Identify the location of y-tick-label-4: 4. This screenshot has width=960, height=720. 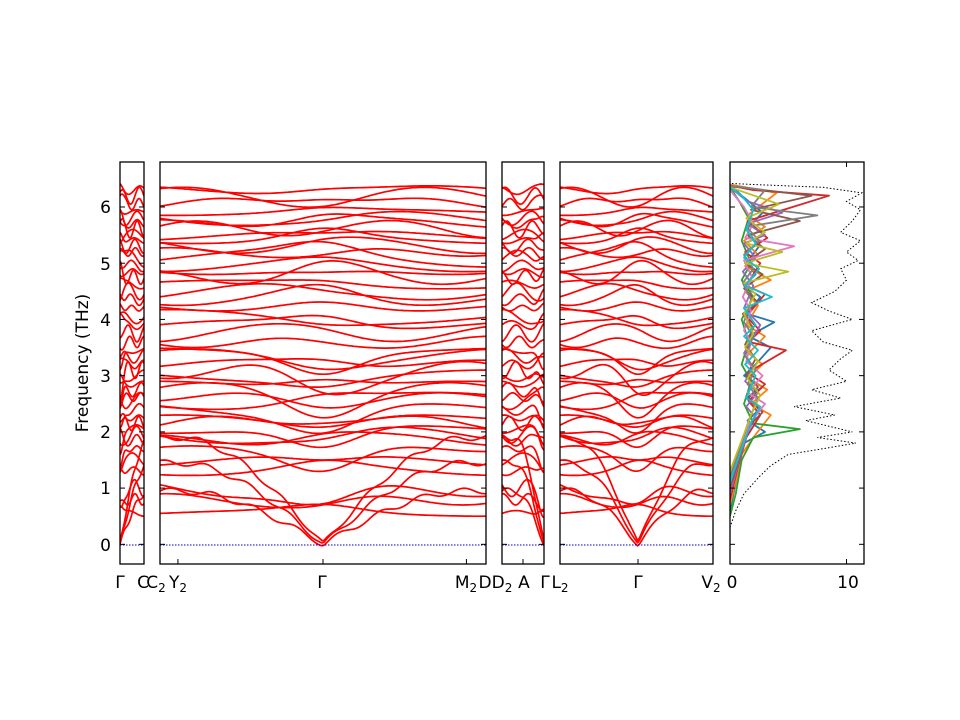
(105, 321).